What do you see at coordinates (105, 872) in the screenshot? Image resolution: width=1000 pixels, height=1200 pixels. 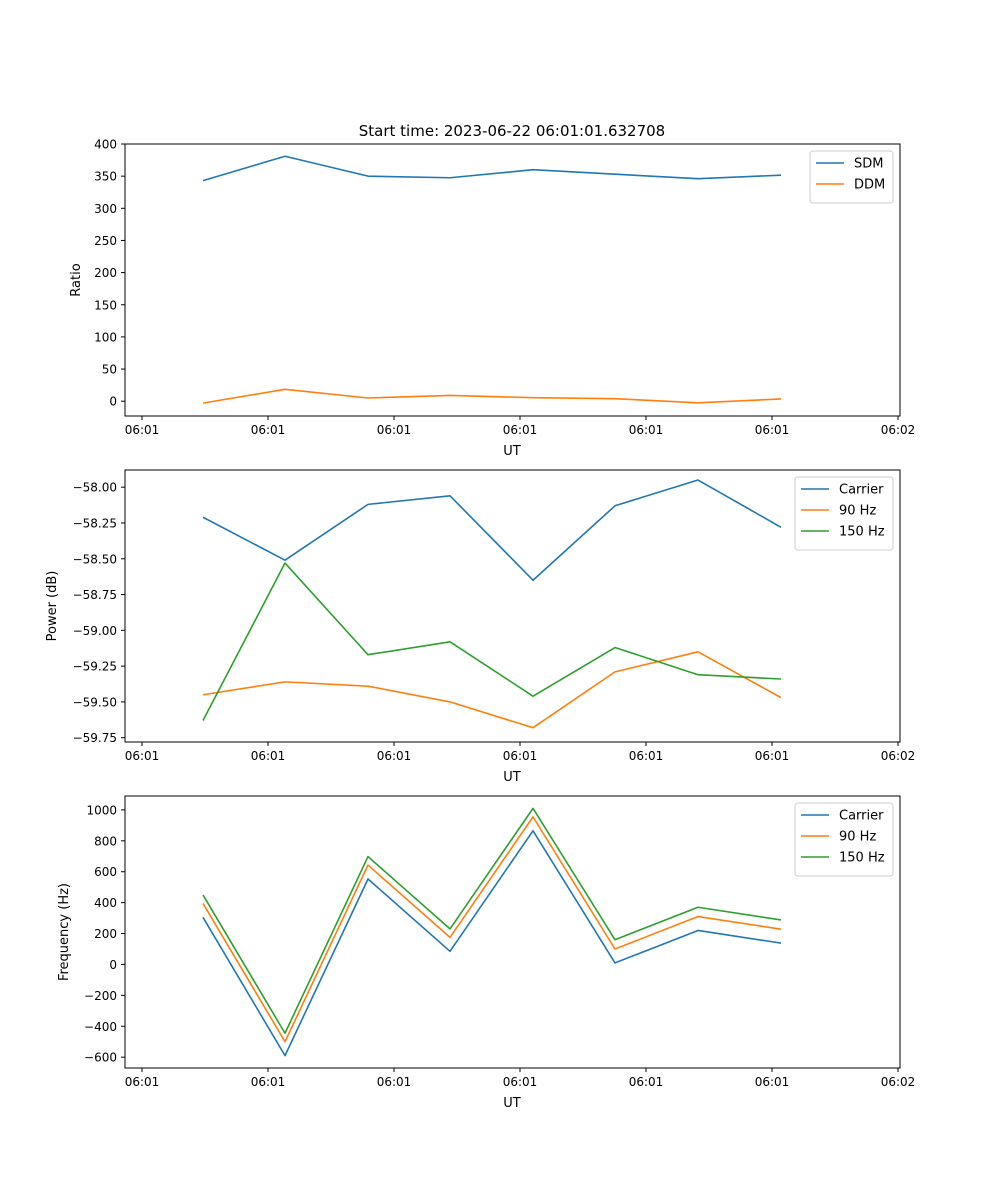 I see `y-tick-label: 600` at bounding box center [105, 872].